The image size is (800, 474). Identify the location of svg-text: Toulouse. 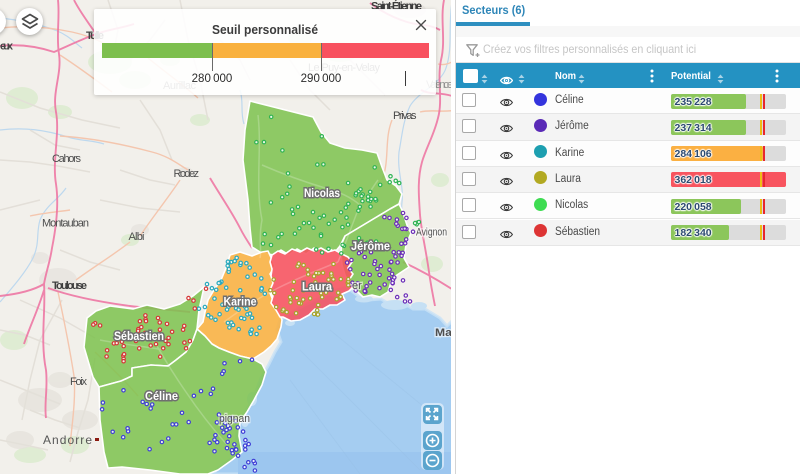
(69, 286).